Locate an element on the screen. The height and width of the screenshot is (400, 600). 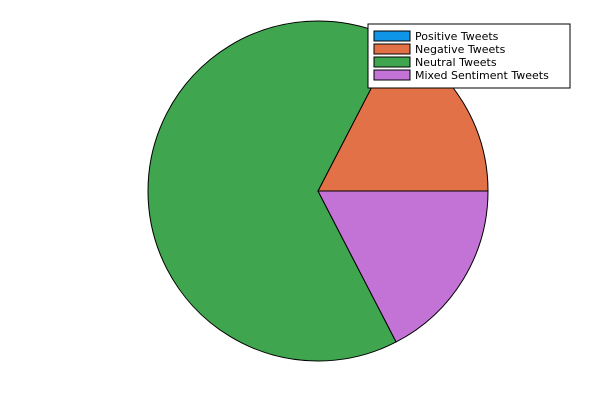
legend-label: Neutral Tweets is located at coordinates (456, 62).